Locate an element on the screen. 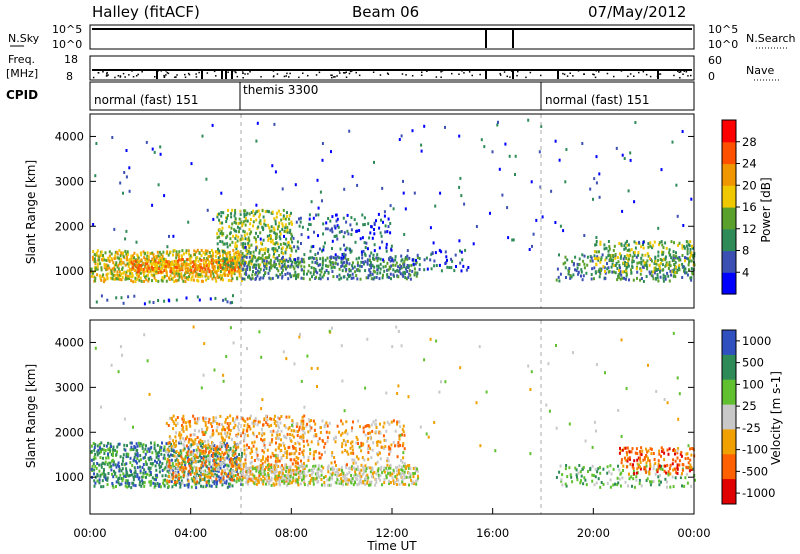 Image resolution: width=800 pixels, height=554 pixels. cpid-segment-3: normal (fast) 151 is located at coordinates (597, 100).